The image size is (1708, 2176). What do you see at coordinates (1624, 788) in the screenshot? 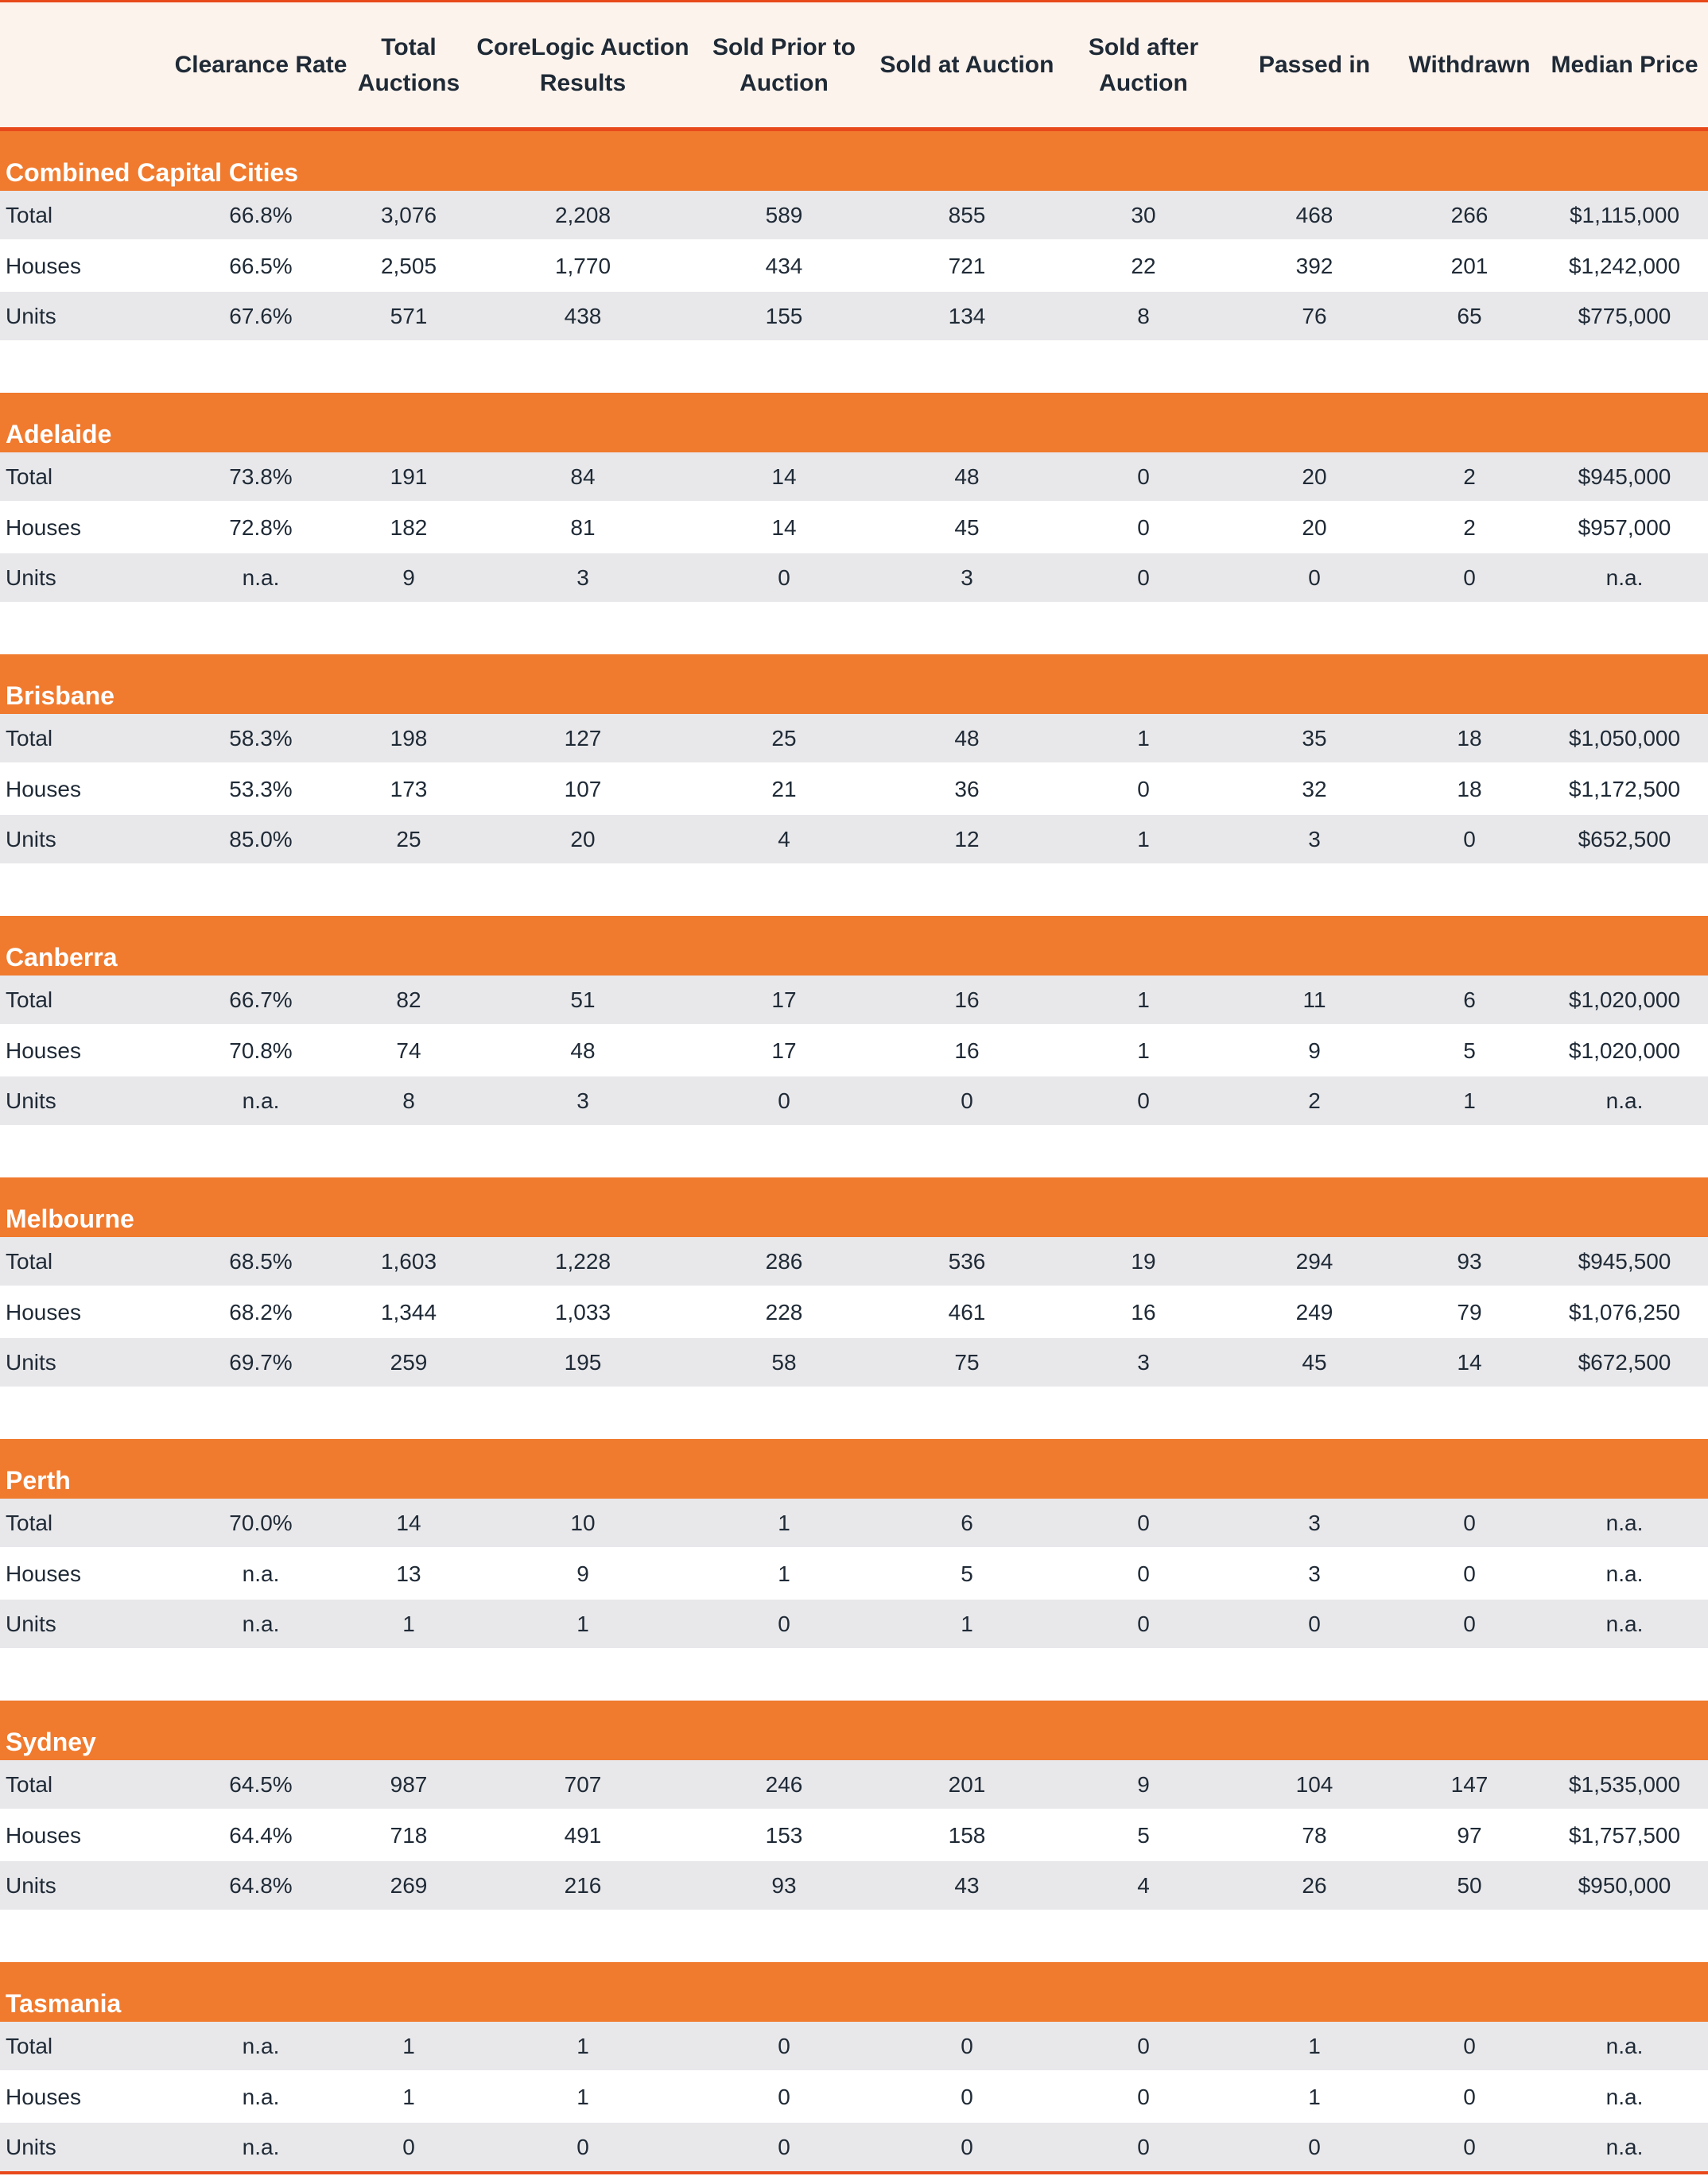
I see `table-cell: $1,172,500` at bounding box center [1624, 788].